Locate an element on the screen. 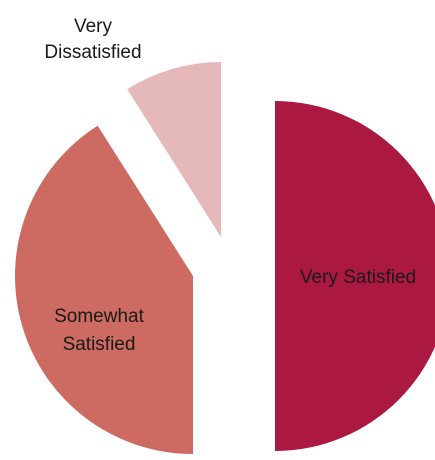 This screenshot has width=435, height=460. slice-label-line: Satisfied is located at coordinates (99, 344).